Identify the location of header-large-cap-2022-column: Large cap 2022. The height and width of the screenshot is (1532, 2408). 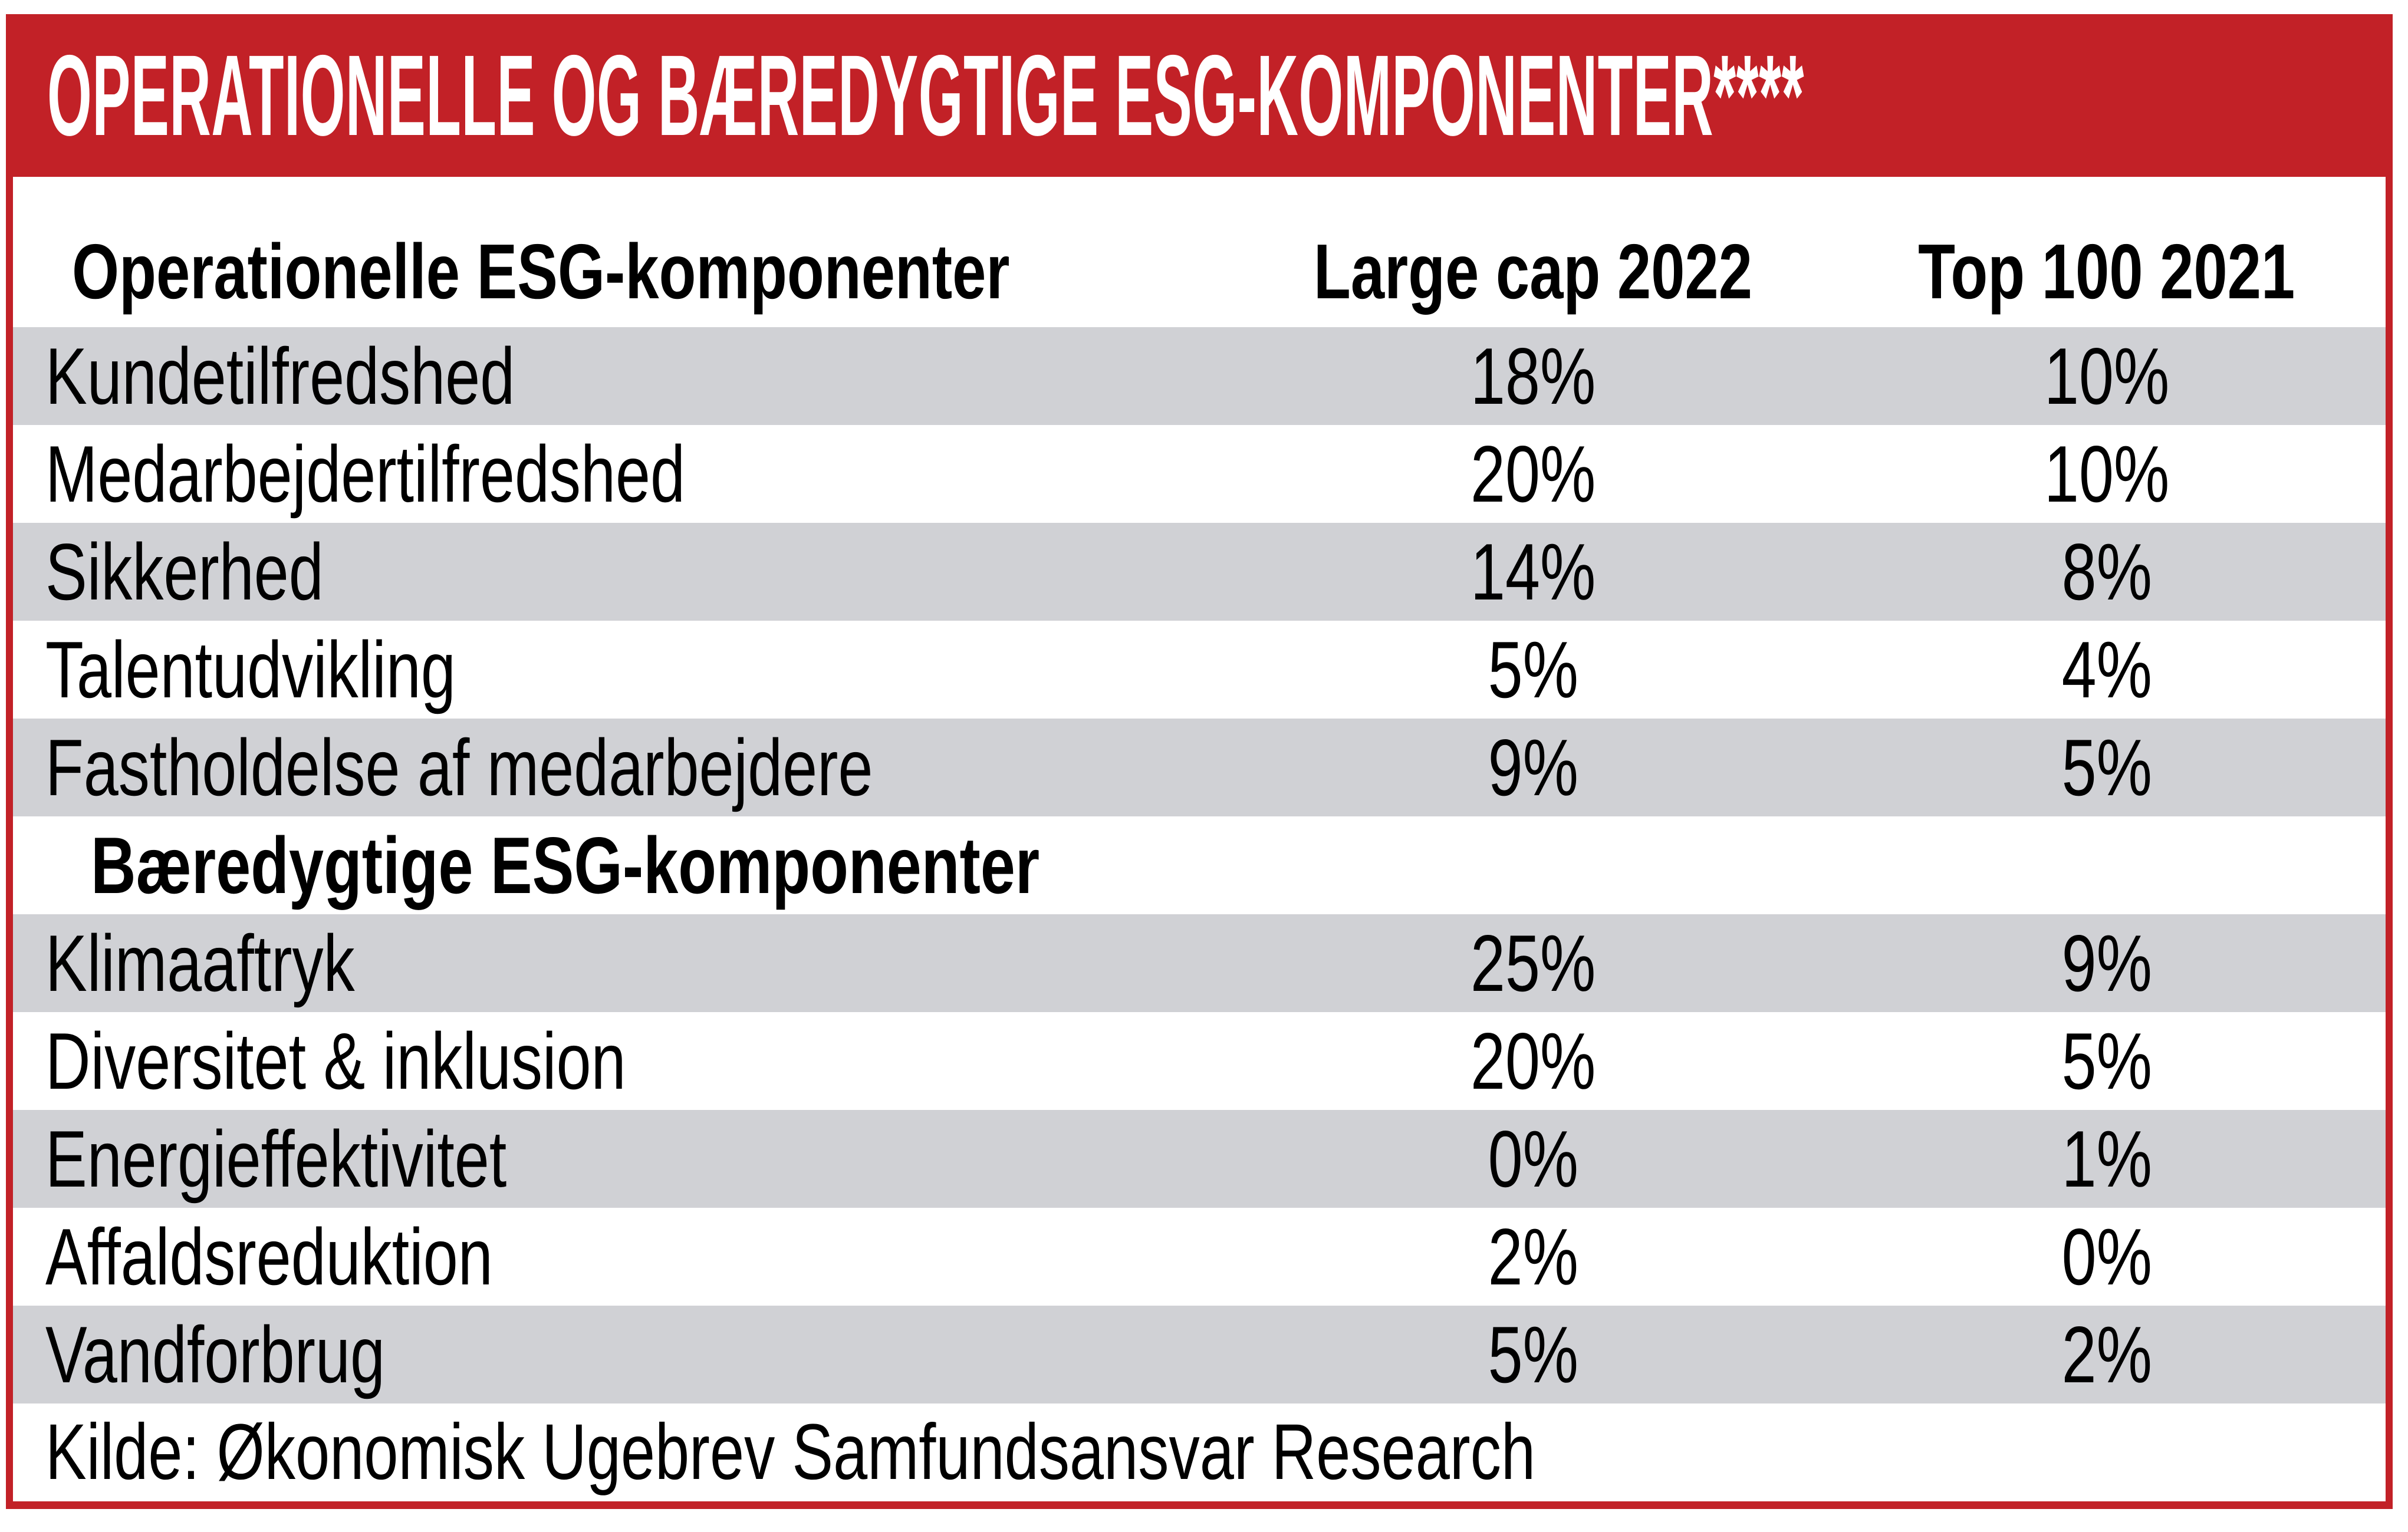
(1533, 271).